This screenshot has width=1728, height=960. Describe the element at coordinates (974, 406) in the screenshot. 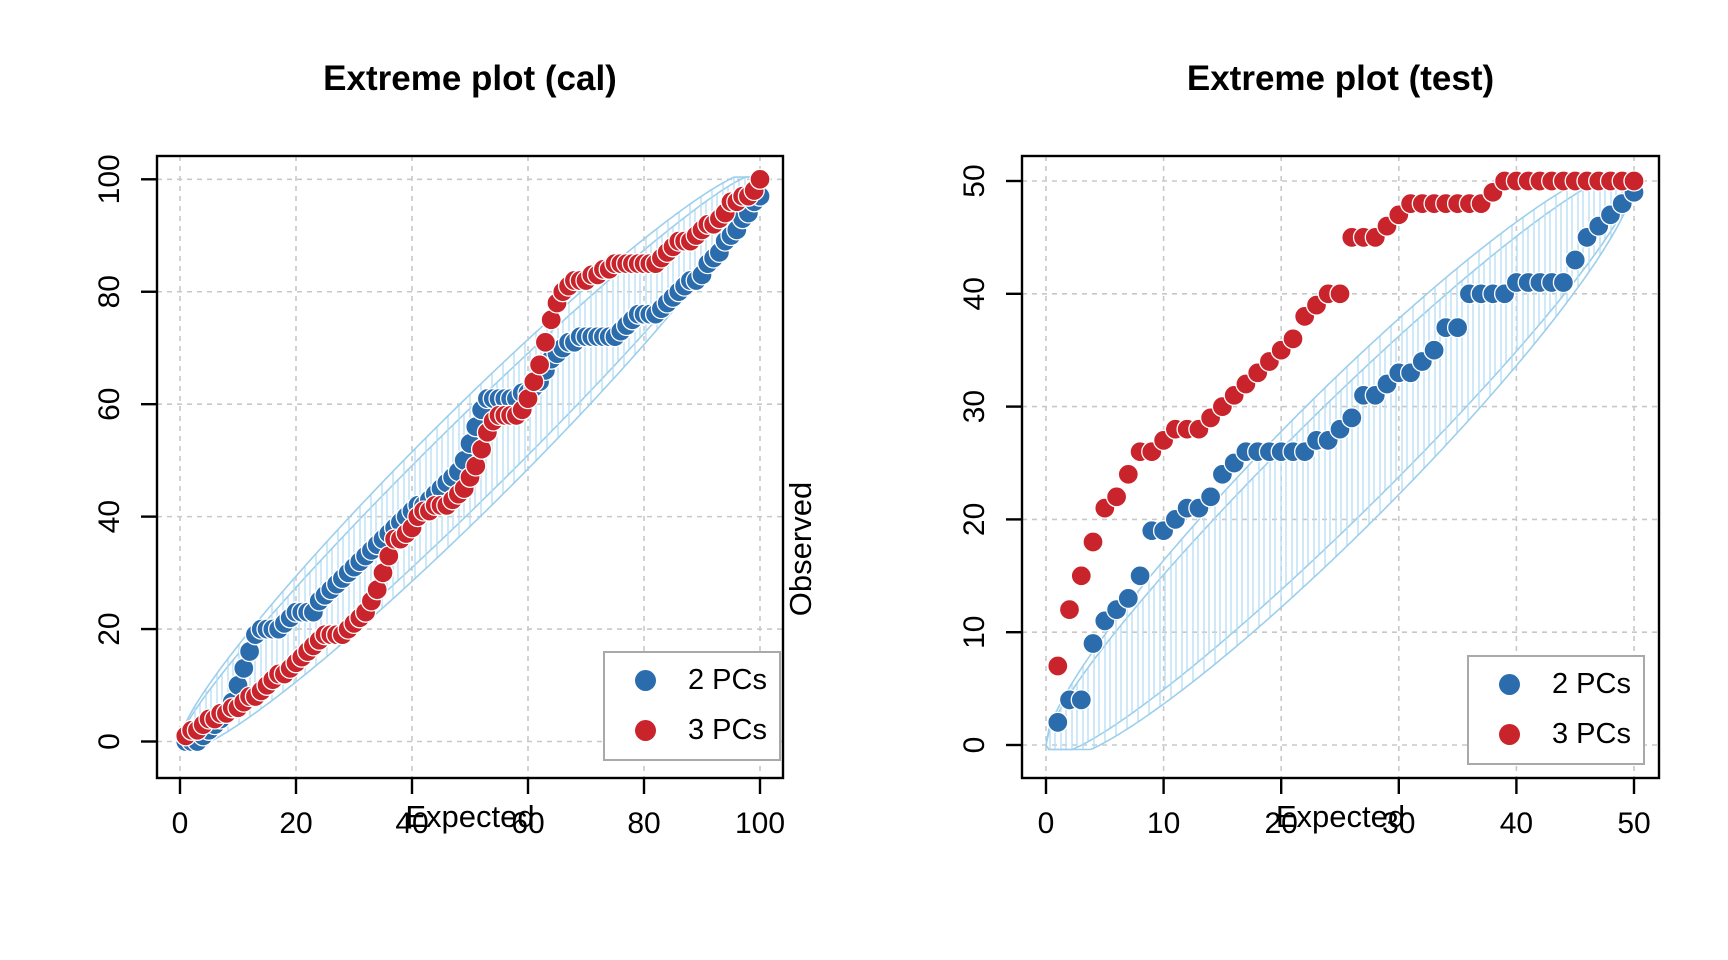

I see `y-tick-label: 30` at that location.